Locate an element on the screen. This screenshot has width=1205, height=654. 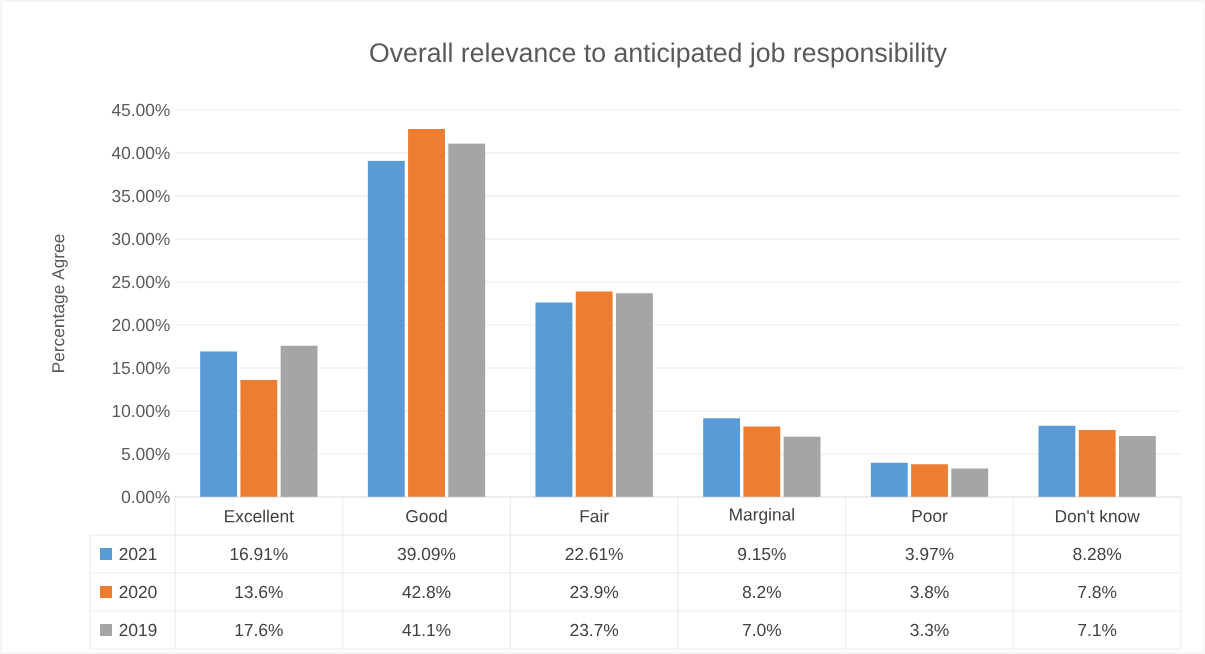
data-label: 41.1% is located at coordinates (426, 630).